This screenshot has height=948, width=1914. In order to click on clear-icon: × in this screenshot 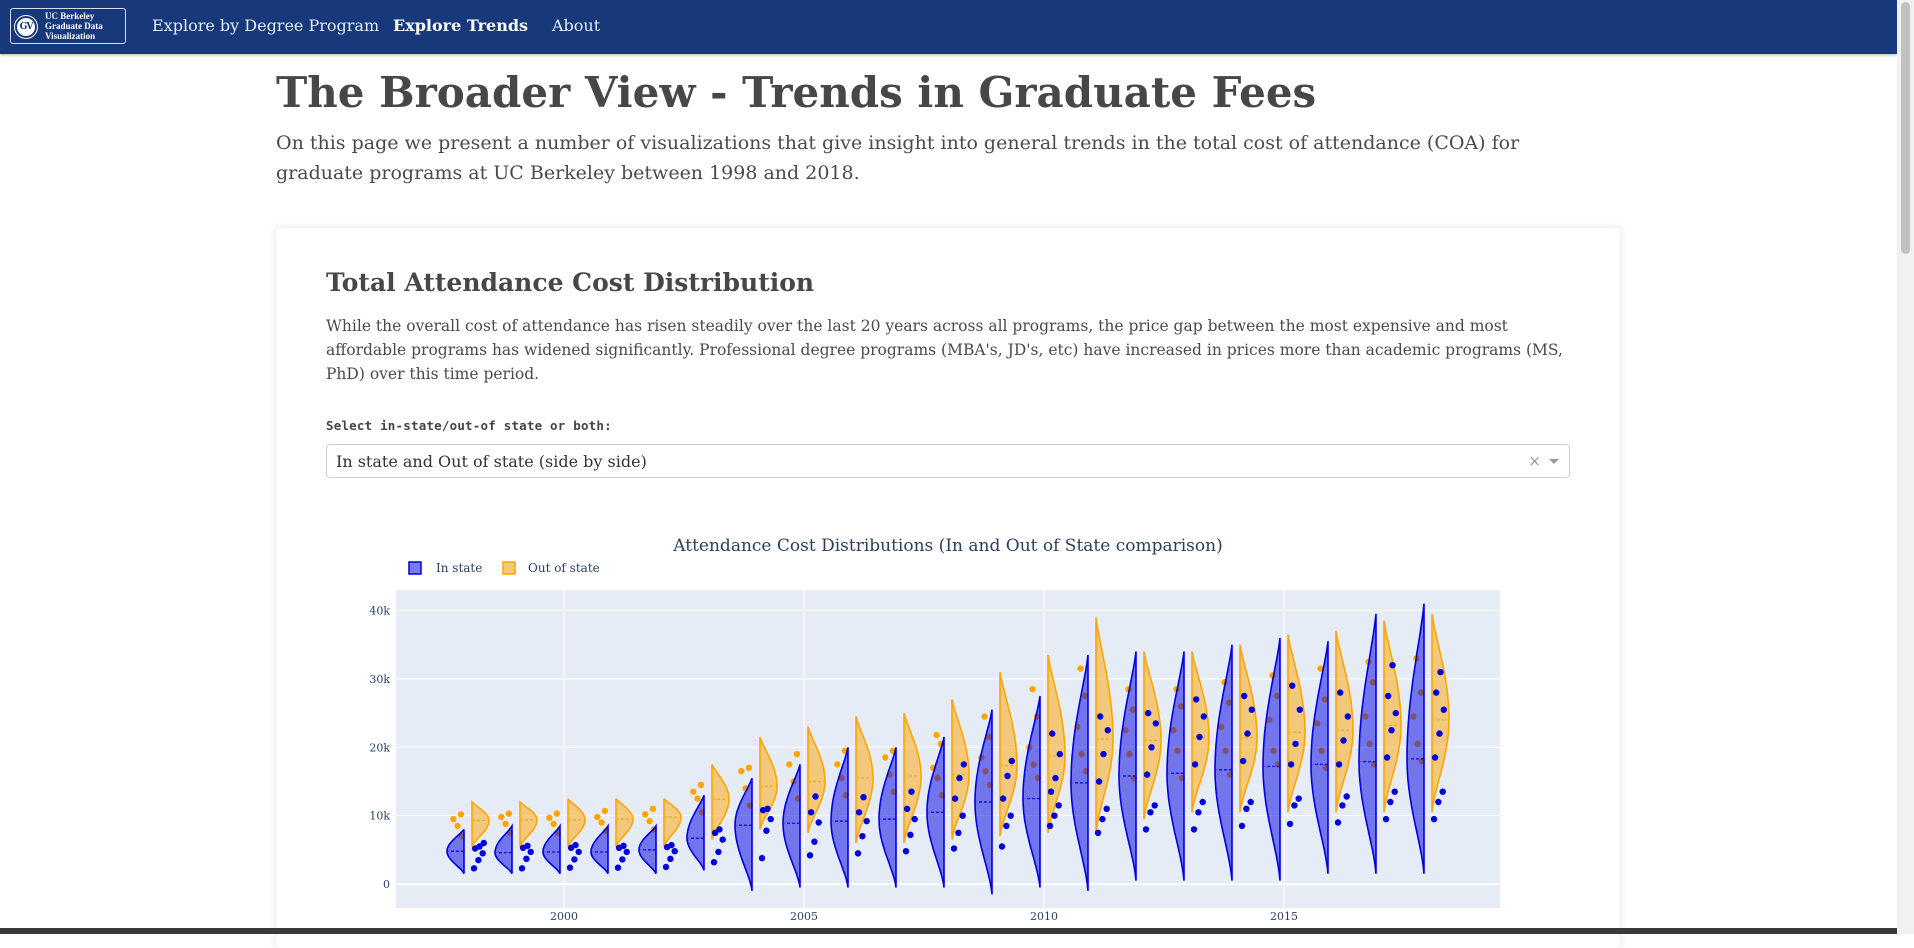, I will do `click(1534, 461)`.